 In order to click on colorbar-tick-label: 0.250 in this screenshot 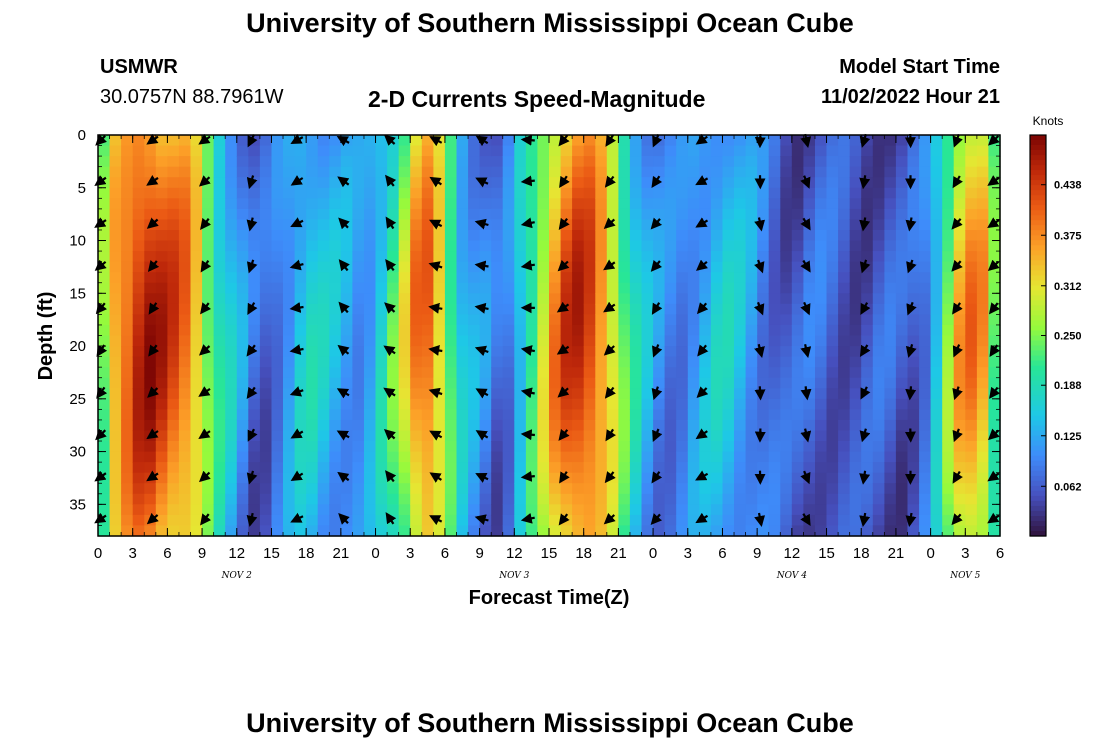, I will do `click(1068, 337)`.